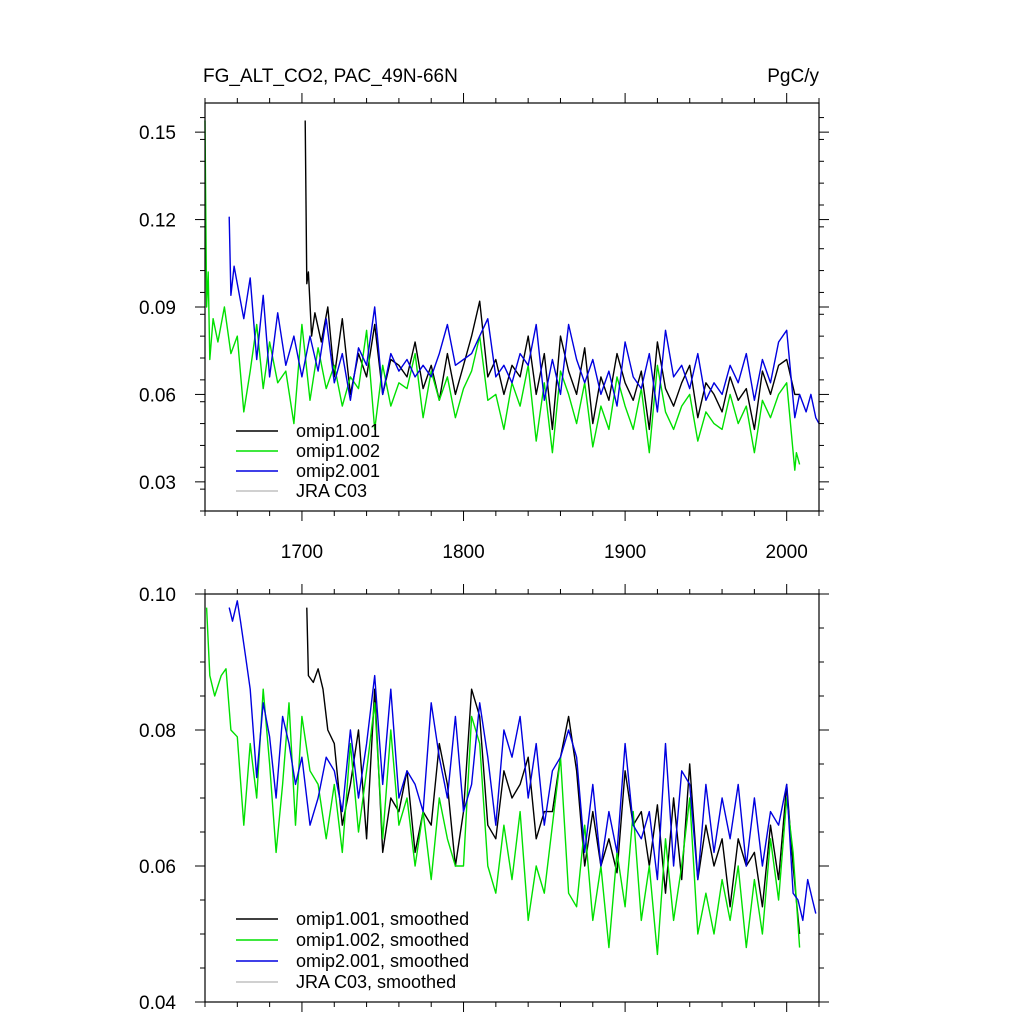 Image resolution: width=1024 pixels, height=1024 pixels. I want to click on top-y-tick-label: 0.09, so click(157, 308).